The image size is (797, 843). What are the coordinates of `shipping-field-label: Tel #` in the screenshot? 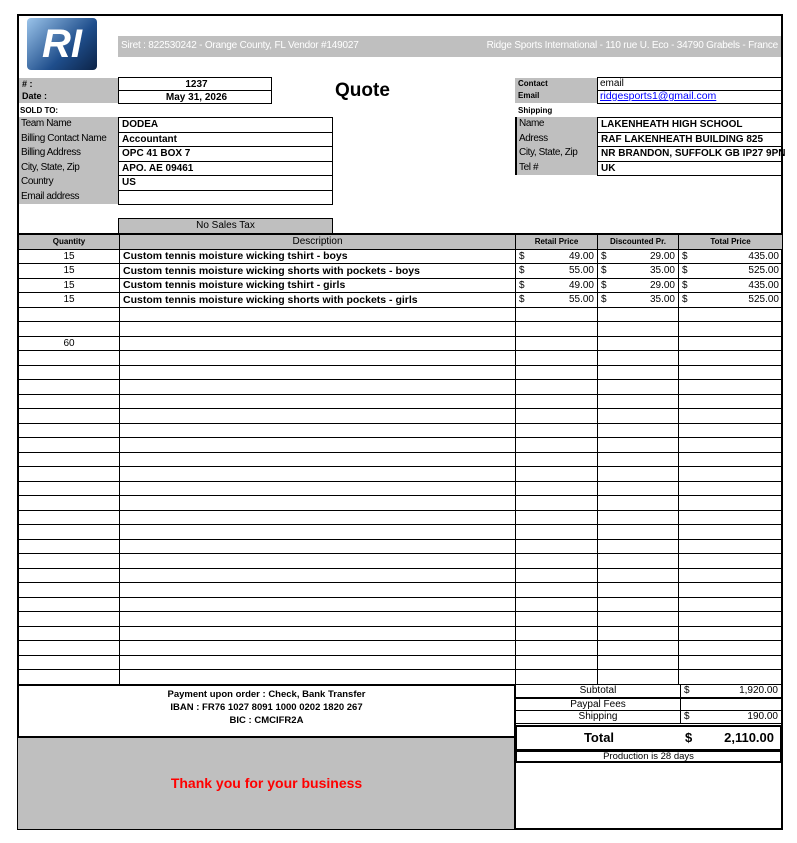 It's located at (556, 167).